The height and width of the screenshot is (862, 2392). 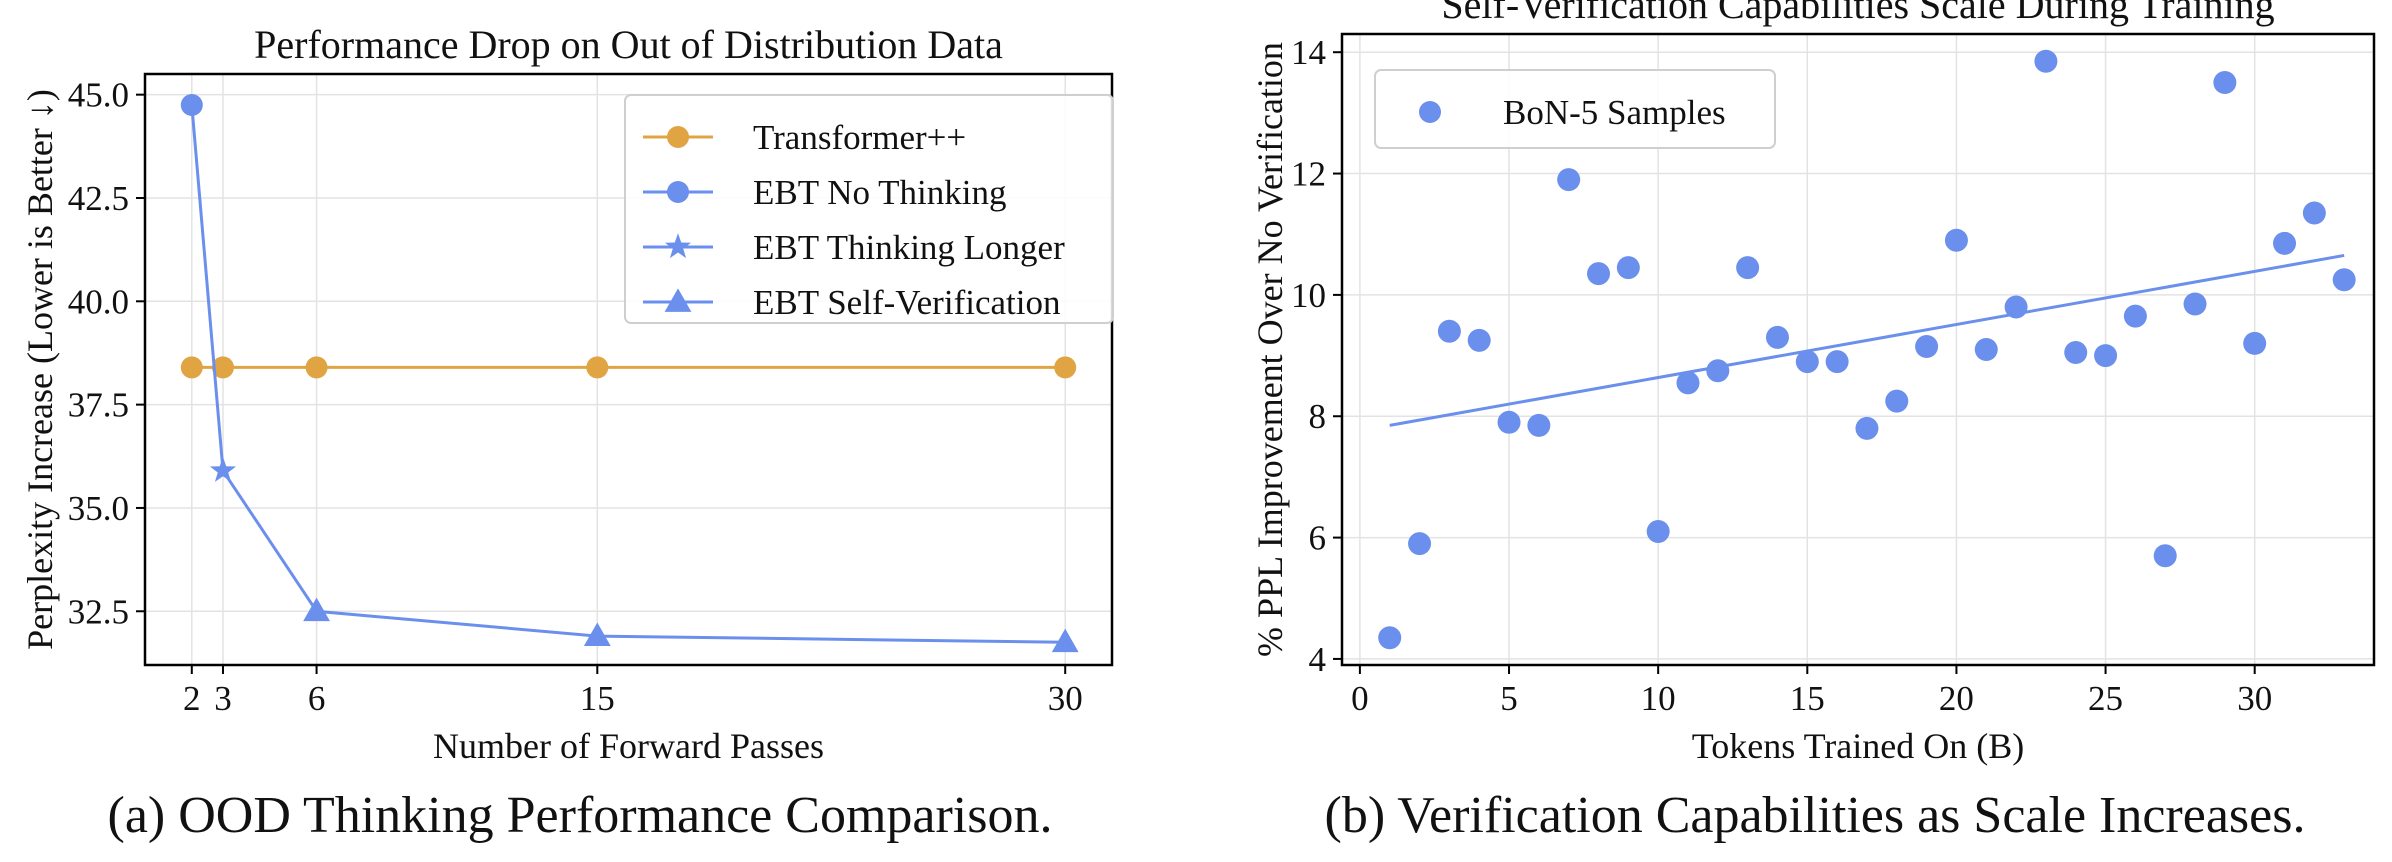 I want to click on legend: BoN-5 Samples, so click(x=1575, y=109).